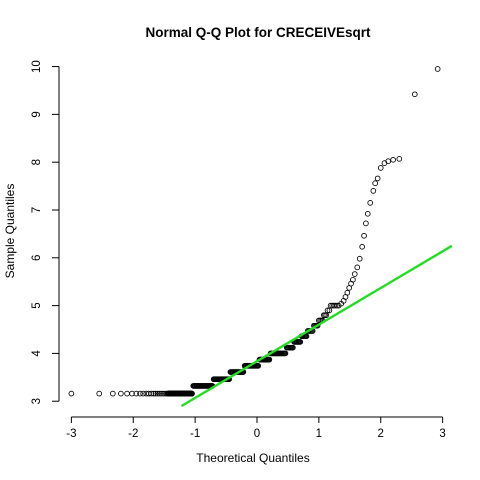  Describe the element at coordinates (133, 434) in the screenshot. I see `x-tick-label: -2` at that location.